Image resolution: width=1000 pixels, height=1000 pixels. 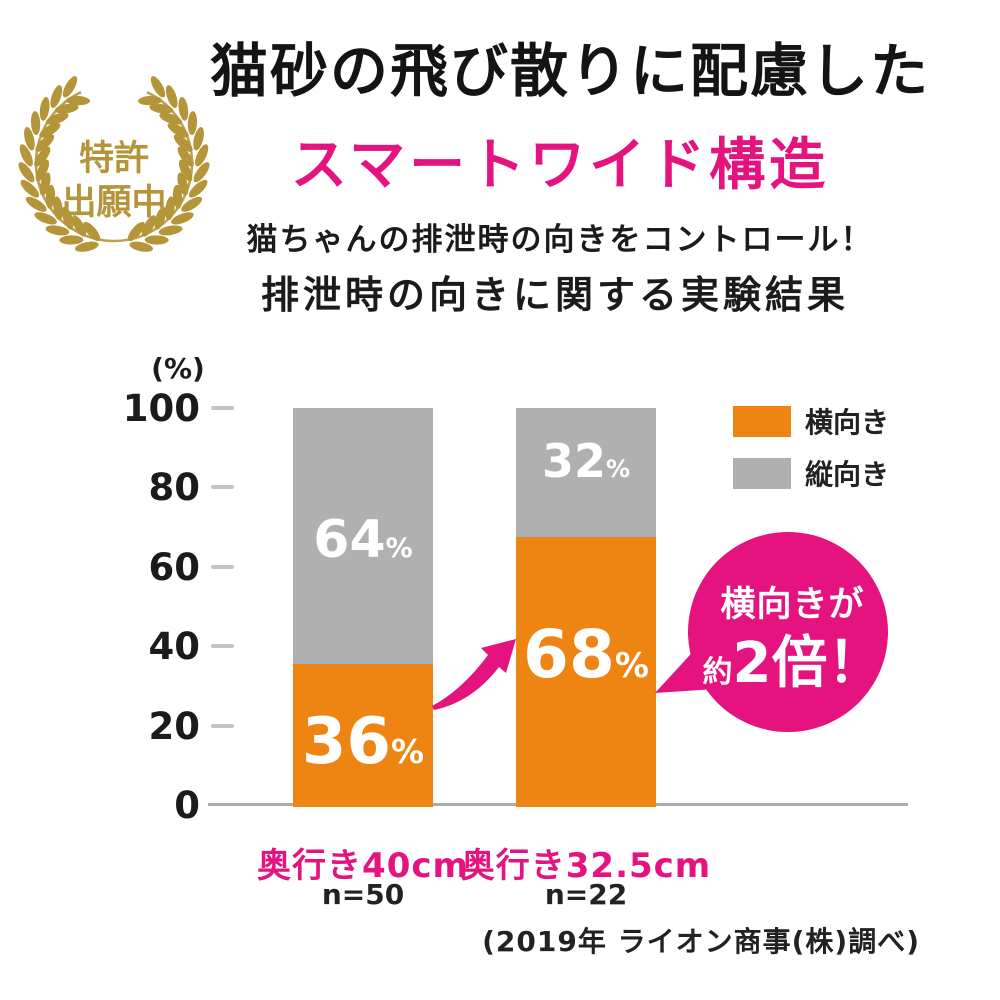 What do you see at coordinates (178, 368) in the screenshot?
I see `y-axis-unit: (%)` at bounding box center [178, 368].